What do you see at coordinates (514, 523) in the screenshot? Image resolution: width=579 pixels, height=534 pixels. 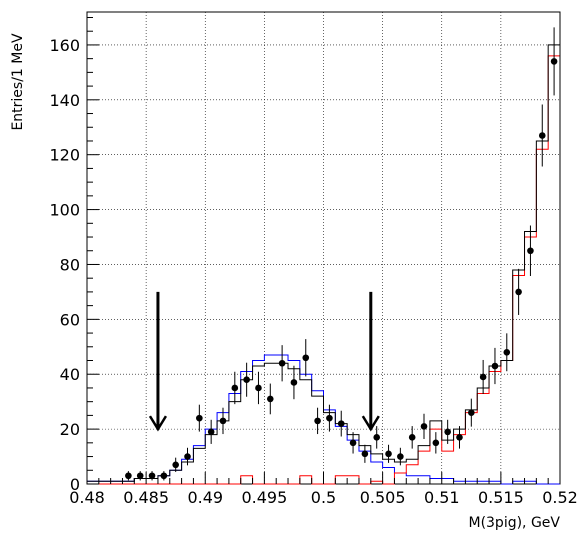 I see `x-axis-title: M(3pig), GeV` at bounding box center [514, 523].